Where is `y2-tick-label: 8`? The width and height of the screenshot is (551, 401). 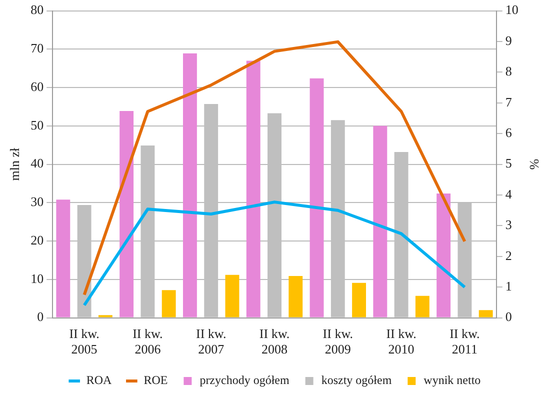
y2-tick-label: 8 is located at coordinates (508, 71).